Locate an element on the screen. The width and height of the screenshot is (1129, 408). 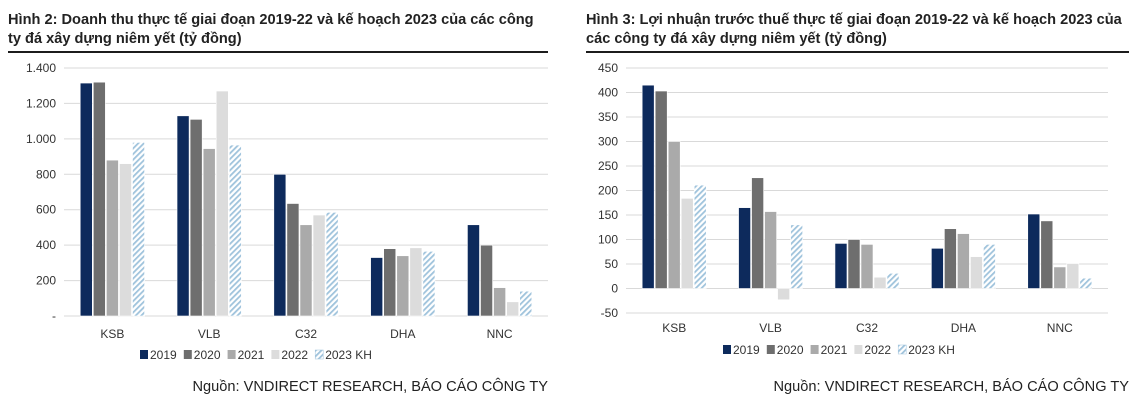
y-tick-label: 1.400 is located at coordinates (41, 68).